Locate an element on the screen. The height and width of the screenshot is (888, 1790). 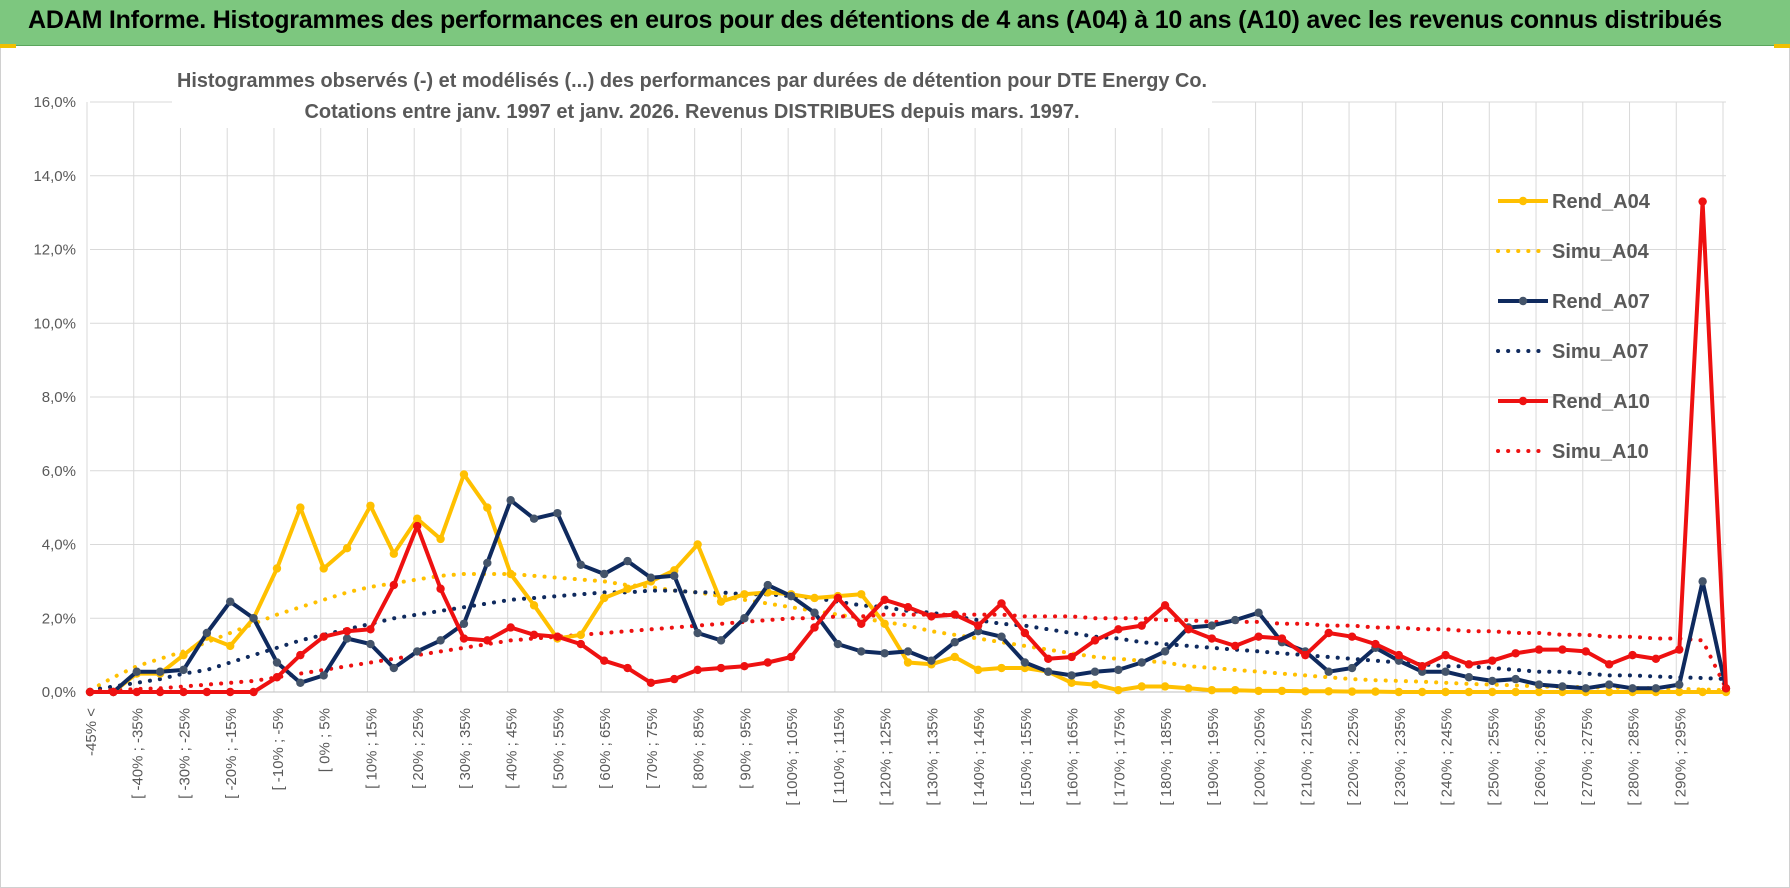
legend-marker is located at coordinates (1523, 401).